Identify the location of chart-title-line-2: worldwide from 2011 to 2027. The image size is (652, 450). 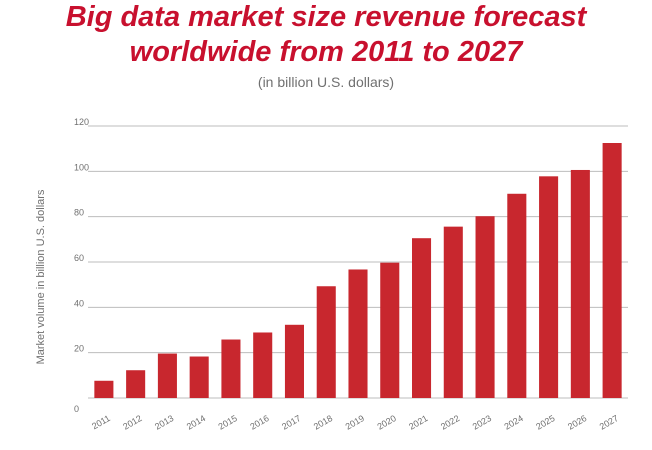
(326, 52).